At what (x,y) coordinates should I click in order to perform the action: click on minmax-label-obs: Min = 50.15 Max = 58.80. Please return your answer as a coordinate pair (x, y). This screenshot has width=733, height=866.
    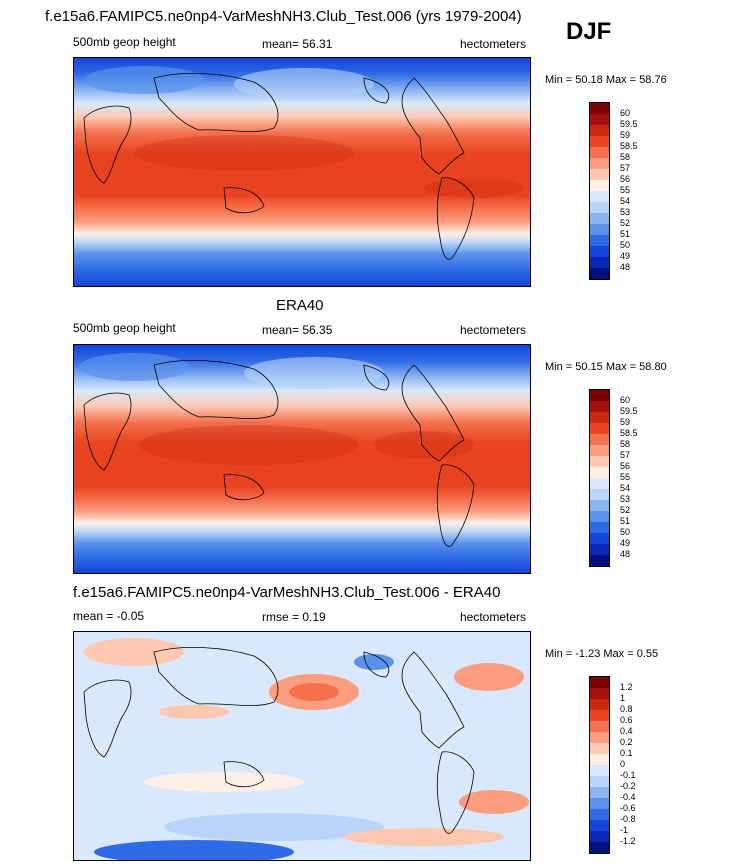
    Looking at the image, I should click on (606, 367).